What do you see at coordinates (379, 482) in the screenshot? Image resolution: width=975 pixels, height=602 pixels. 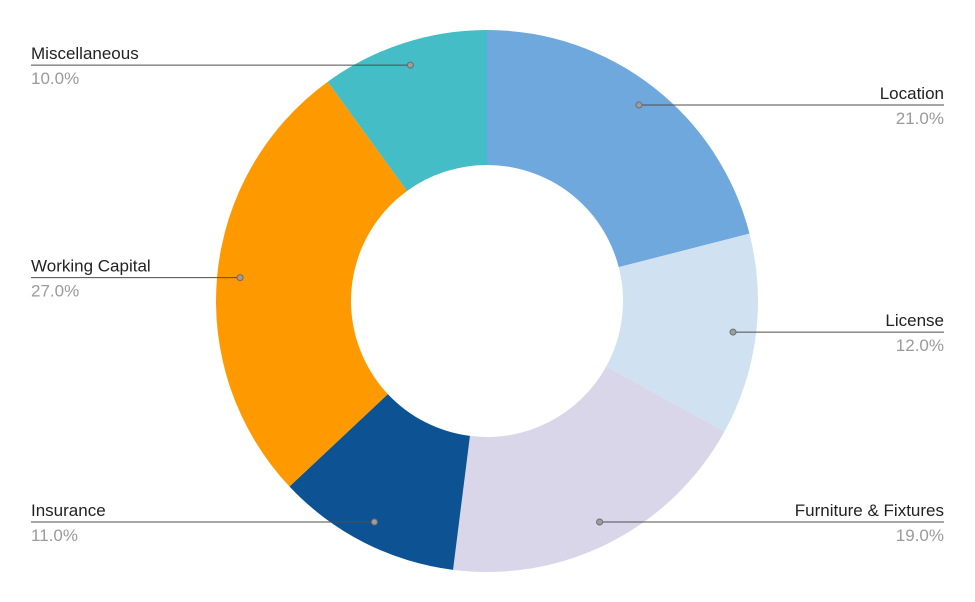 I see `slice-insurance` at bounding box center [379, 482].